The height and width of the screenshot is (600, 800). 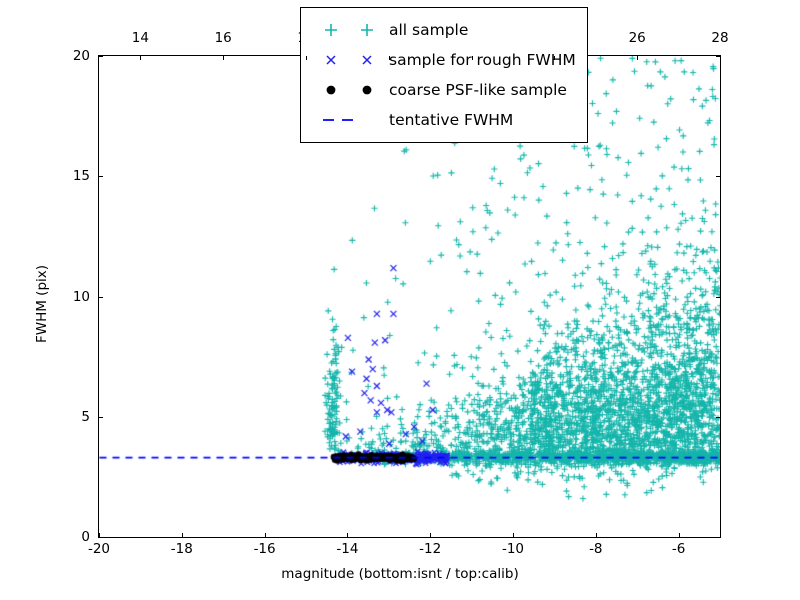 What do you see at coordinates (140, 38) in the screenshot?
I see `x-tick-label-top: 14` at bounding box center [140, 38].